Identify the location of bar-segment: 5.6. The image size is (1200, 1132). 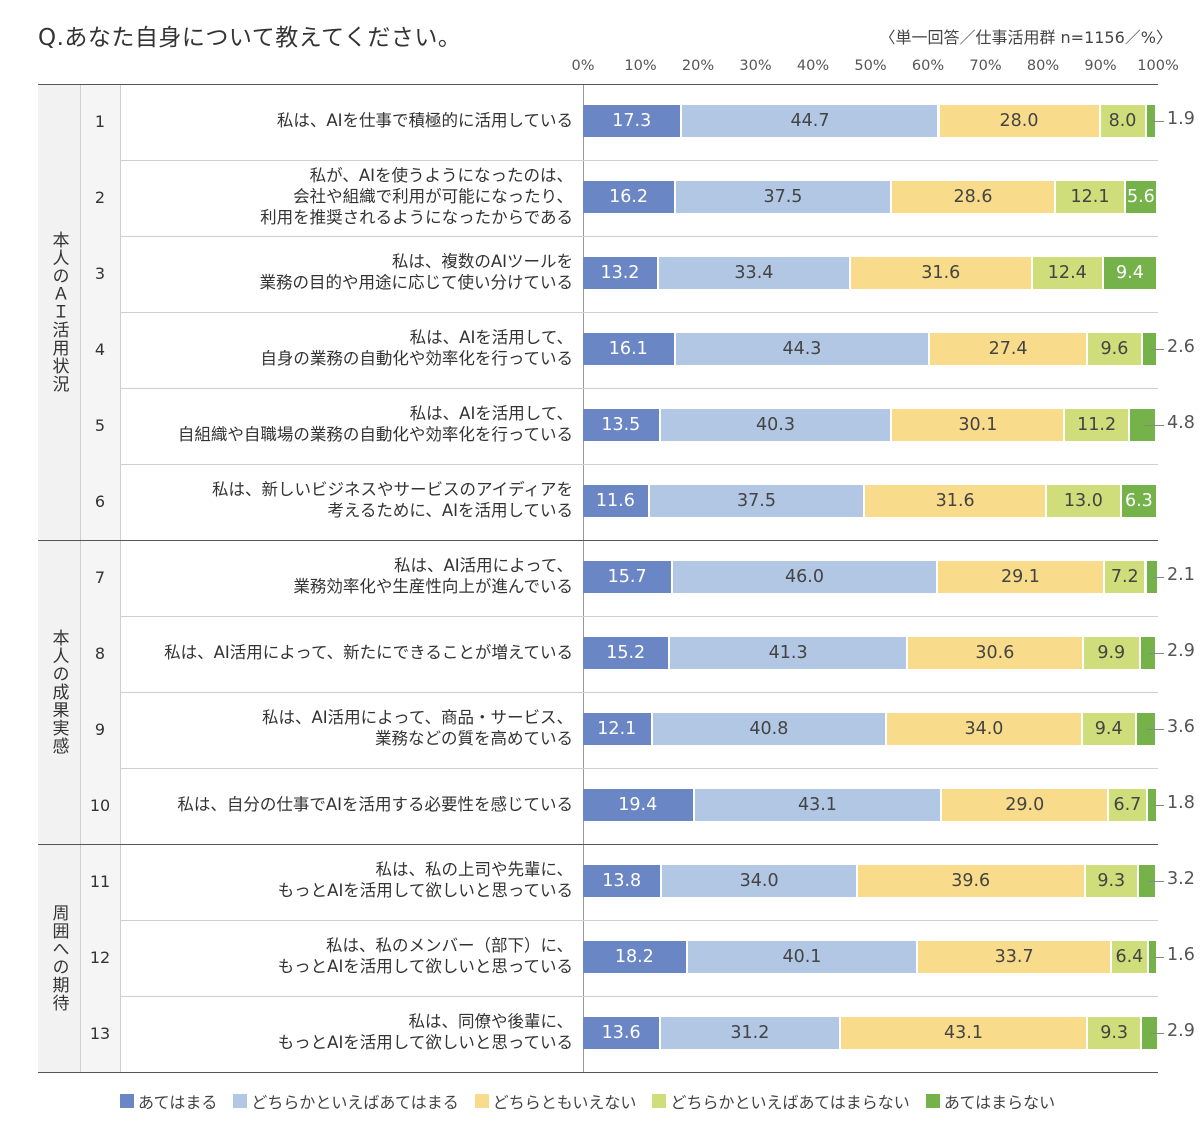
(1141, 197).